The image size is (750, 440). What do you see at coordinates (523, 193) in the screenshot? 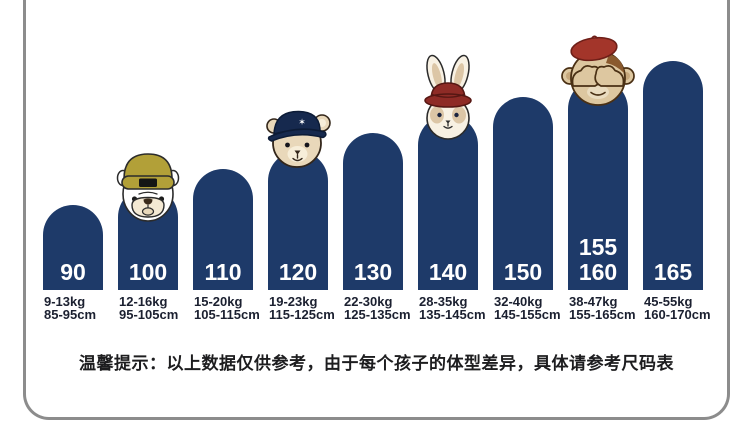
I see `size-bar-shape: 150` at bounding box center [523, 193].